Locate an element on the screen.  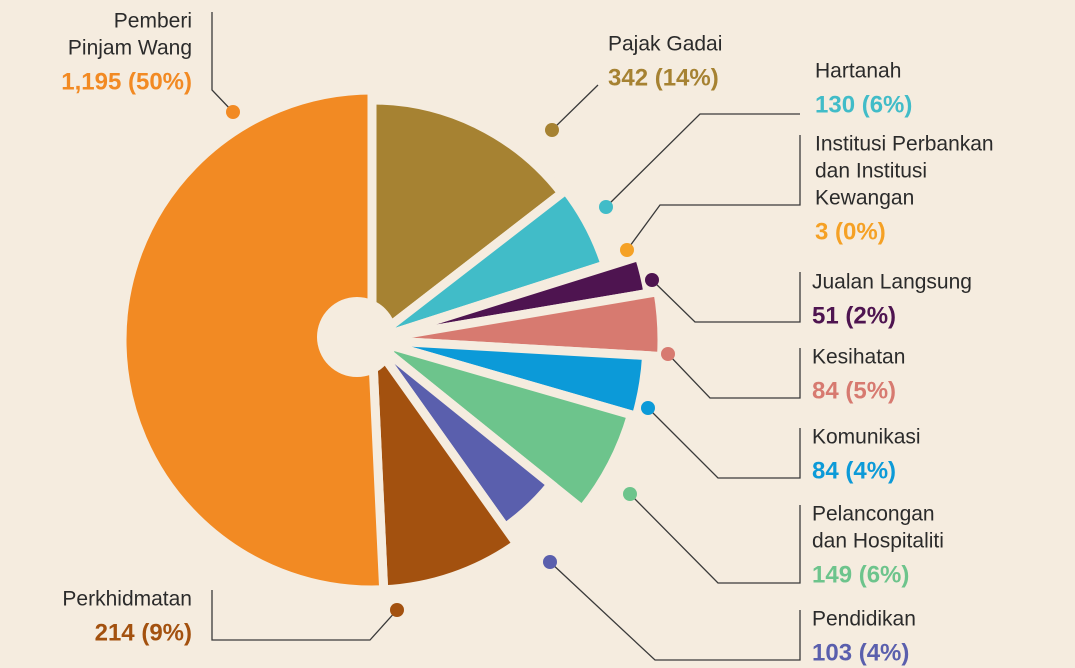
slice-label: Pemberi is located at coordinates (153, 21).